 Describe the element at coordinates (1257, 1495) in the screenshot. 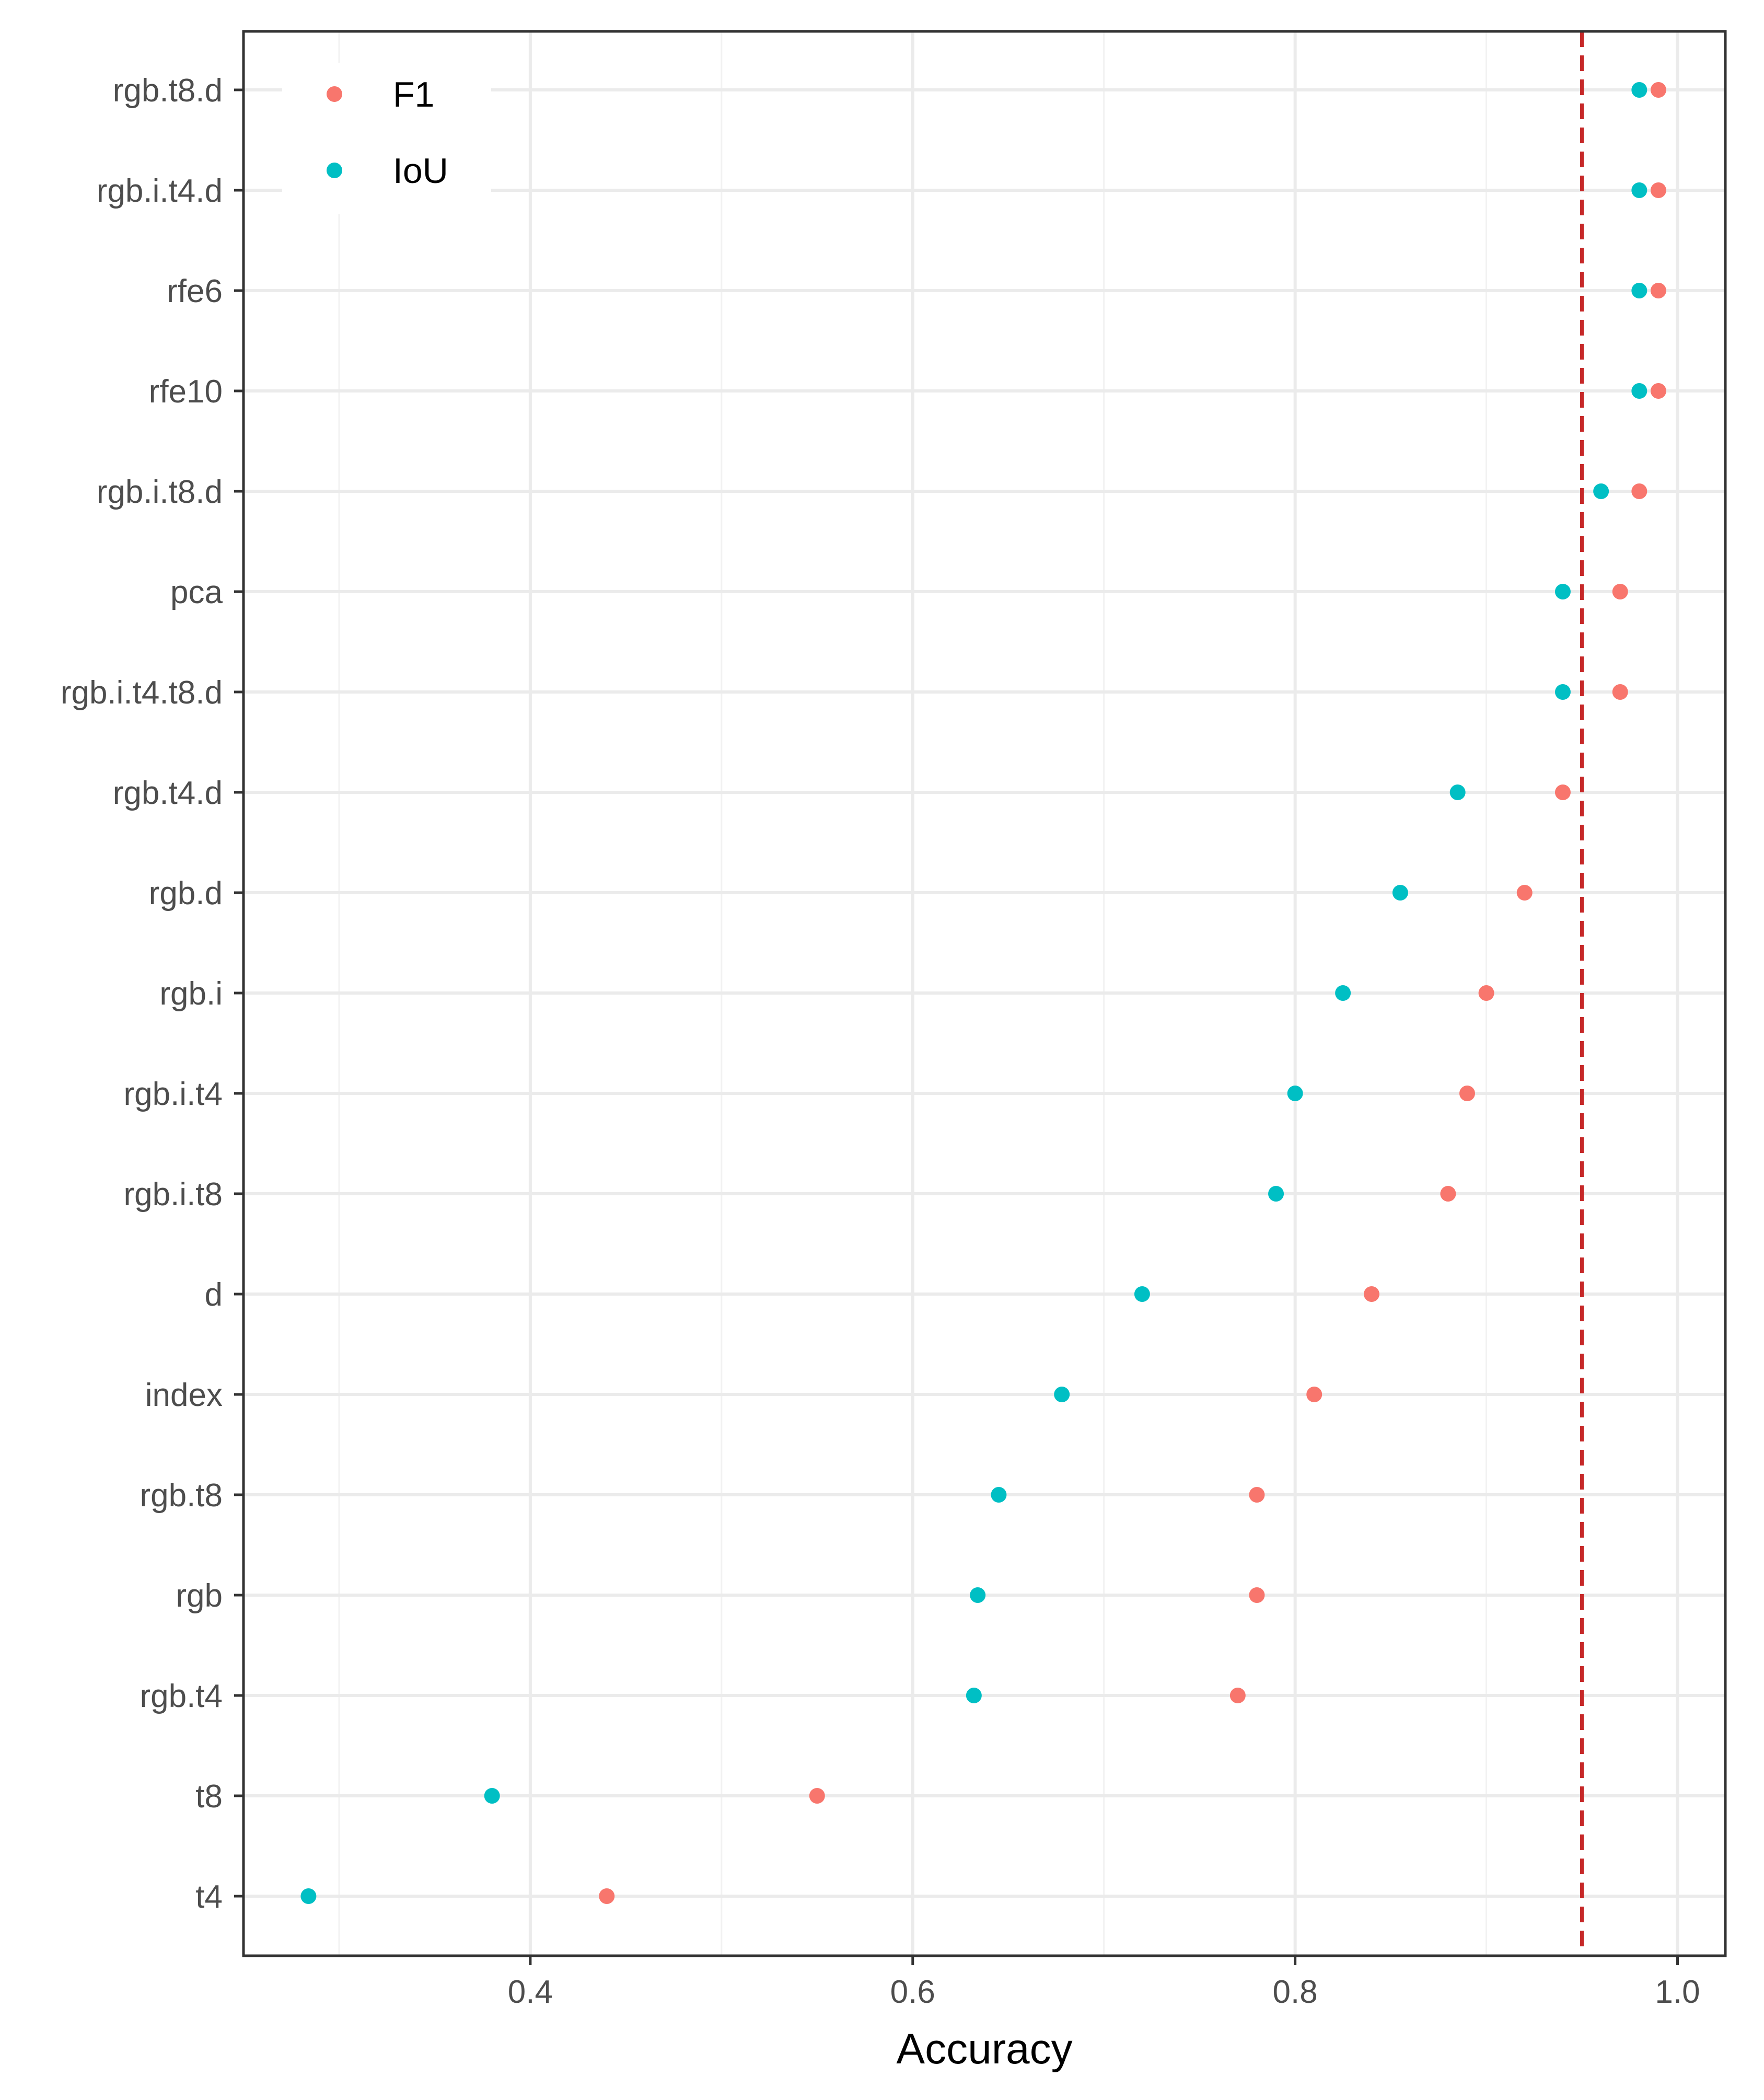

I see `point-f1-rgb-t8` at that location.